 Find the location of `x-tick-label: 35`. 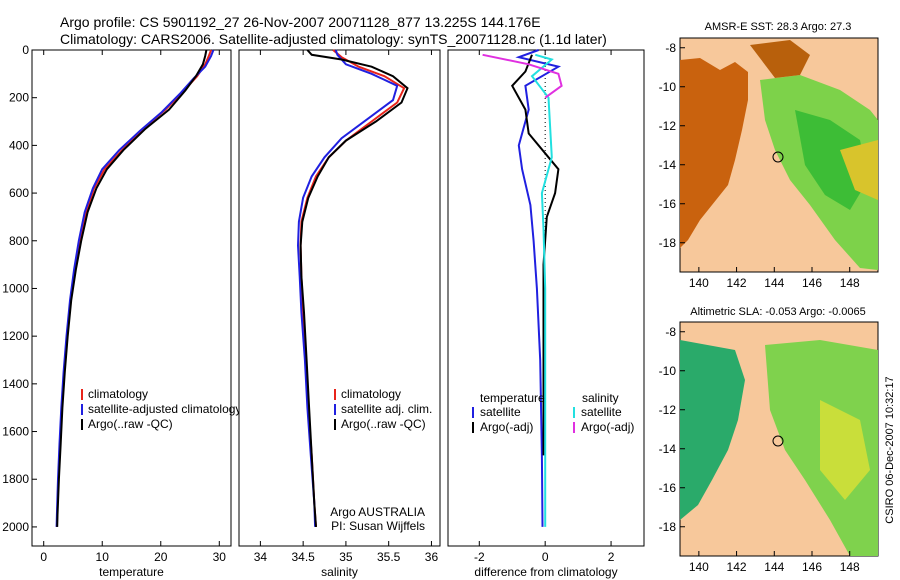

x-tick-label: 35 is located at coordinates (346, 557).